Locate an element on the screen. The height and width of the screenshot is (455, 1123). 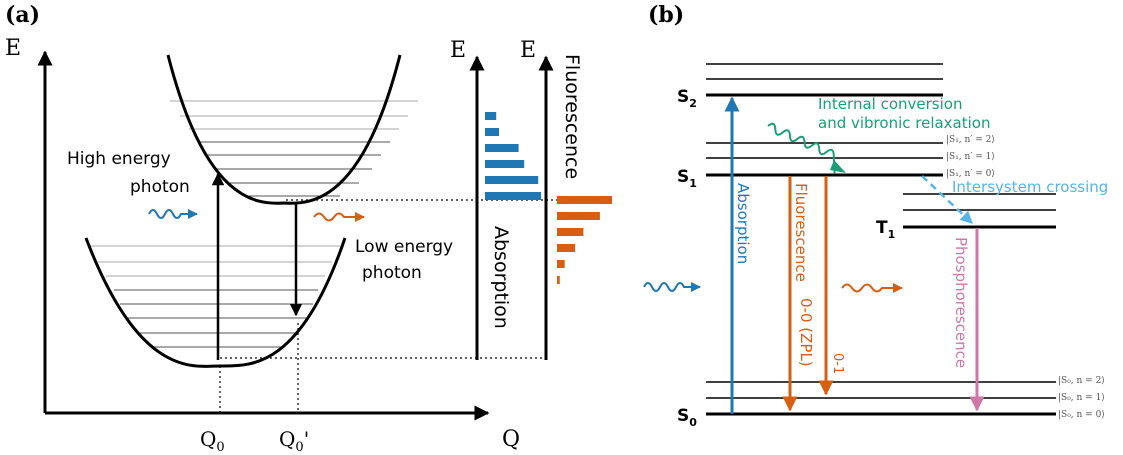
zpl-label: 0-0 (ZPL) is located at coordinates (806, 332).